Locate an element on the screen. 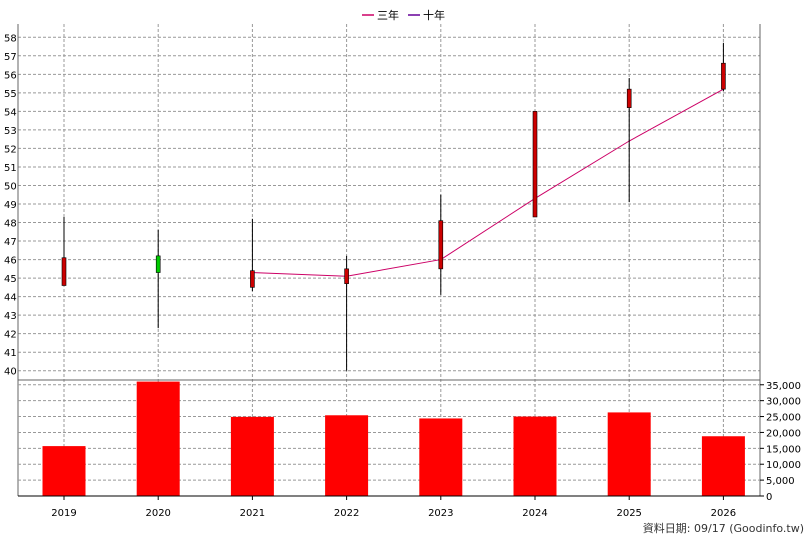 This screenshot has width=808, height=544. price-tick-label: 55 is located at coordinates (10, 94).